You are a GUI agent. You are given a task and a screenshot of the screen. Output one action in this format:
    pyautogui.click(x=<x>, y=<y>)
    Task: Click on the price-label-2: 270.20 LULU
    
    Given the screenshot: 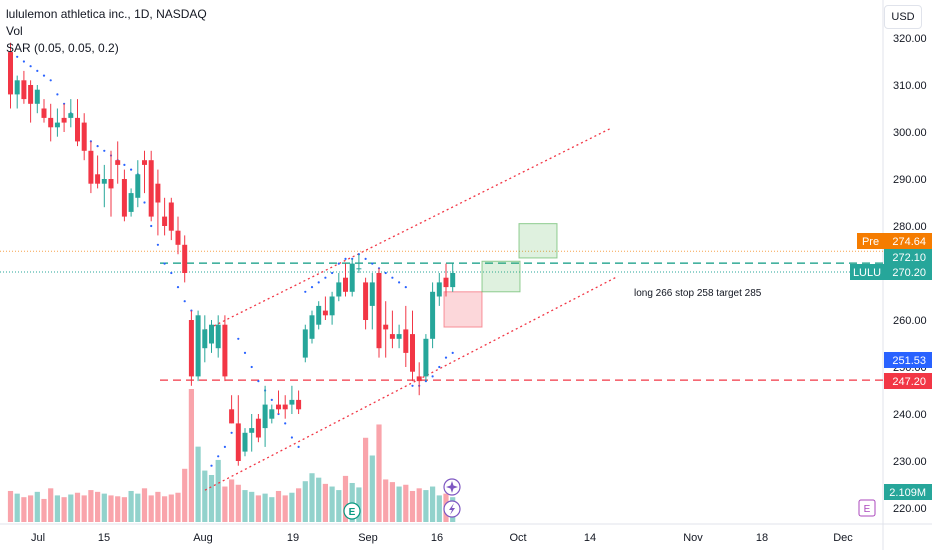 What is the action you would take?
    pyautogui.click(x=891, y=272)
    